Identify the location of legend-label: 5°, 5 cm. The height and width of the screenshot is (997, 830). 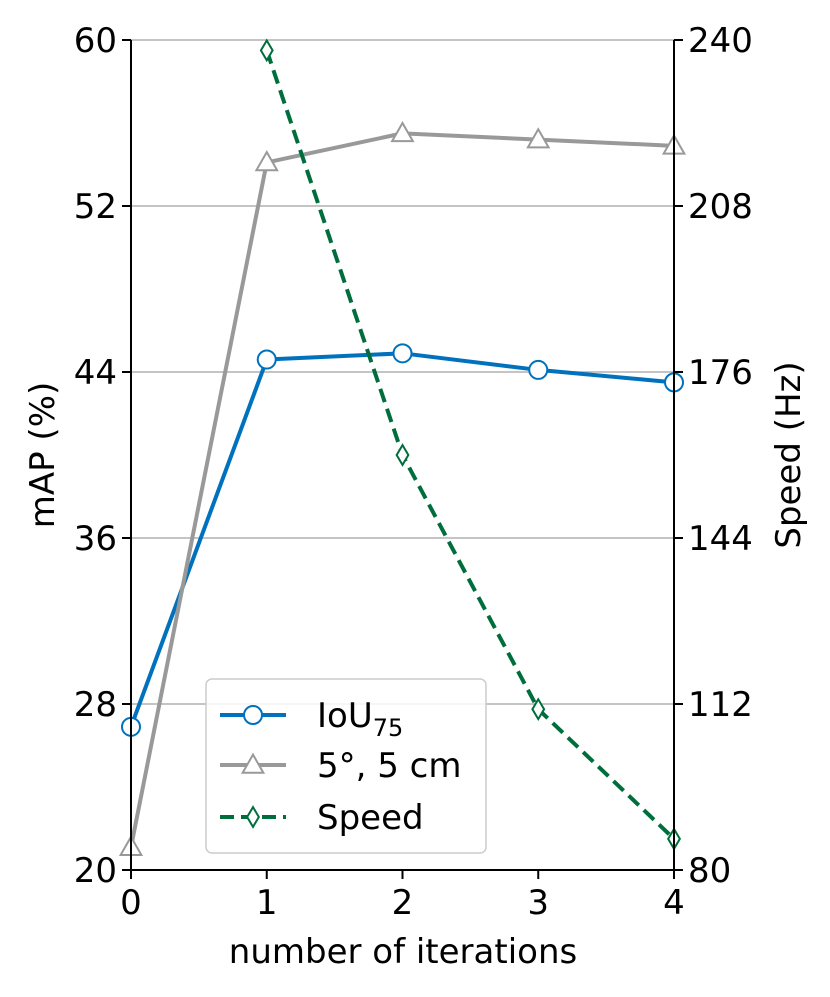
(389, 766).